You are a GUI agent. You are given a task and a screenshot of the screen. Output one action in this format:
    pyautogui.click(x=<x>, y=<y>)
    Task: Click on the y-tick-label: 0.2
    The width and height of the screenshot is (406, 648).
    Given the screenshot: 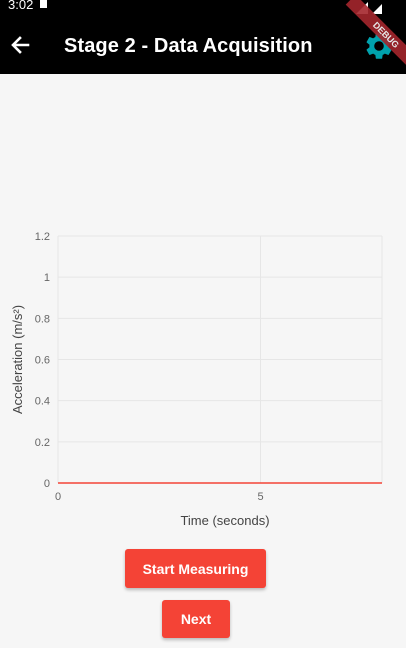 What is the action you would take?
    pyautogui.click(x=42, y=443)
    